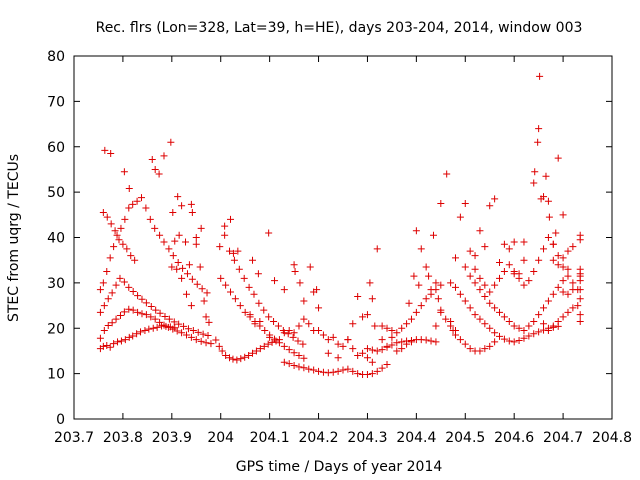 The height and width of the screenshot is (480, 640). Describe the element at coordinates (56, 239) in the screenshot. I see `y-tick-label: 40` at that location.